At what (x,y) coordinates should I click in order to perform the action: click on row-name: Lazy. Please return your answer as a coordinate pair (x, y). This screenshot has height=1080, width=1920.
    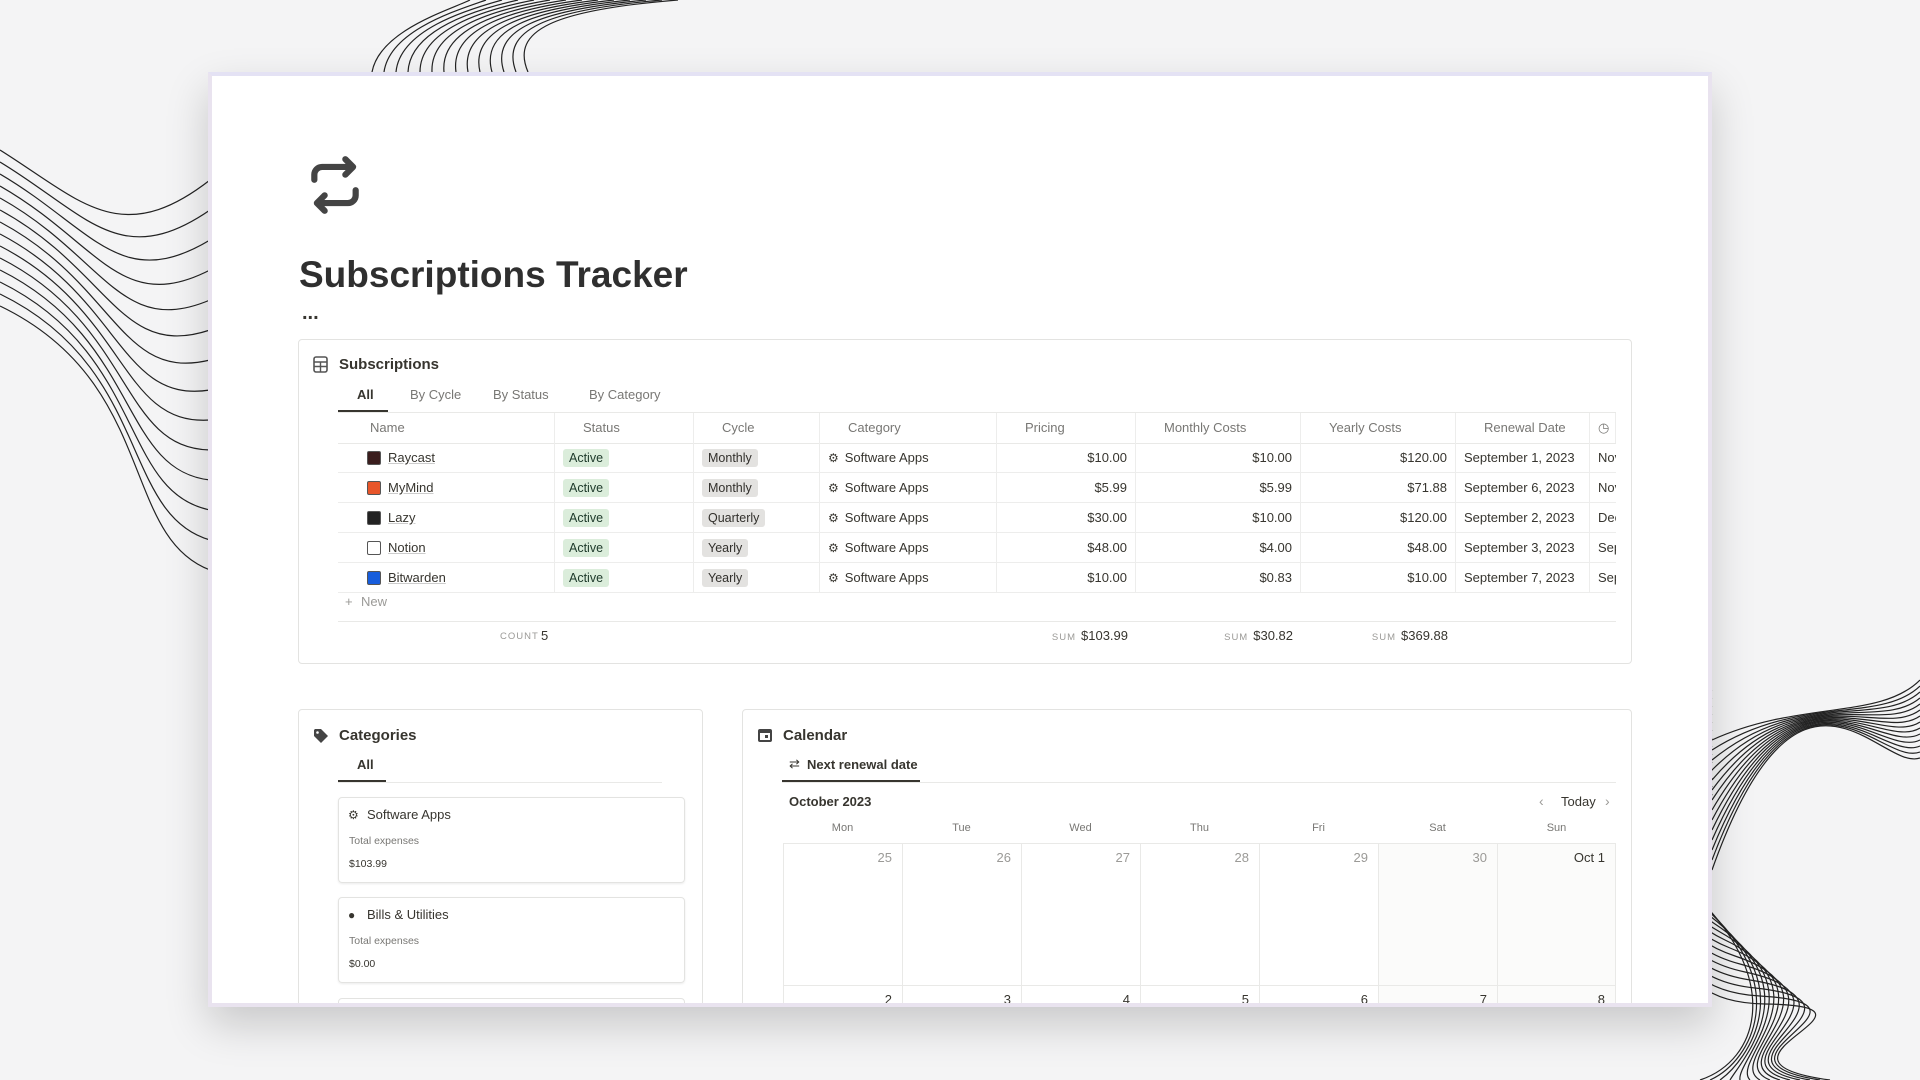
    Looking at the image, I should click on (402, 517).